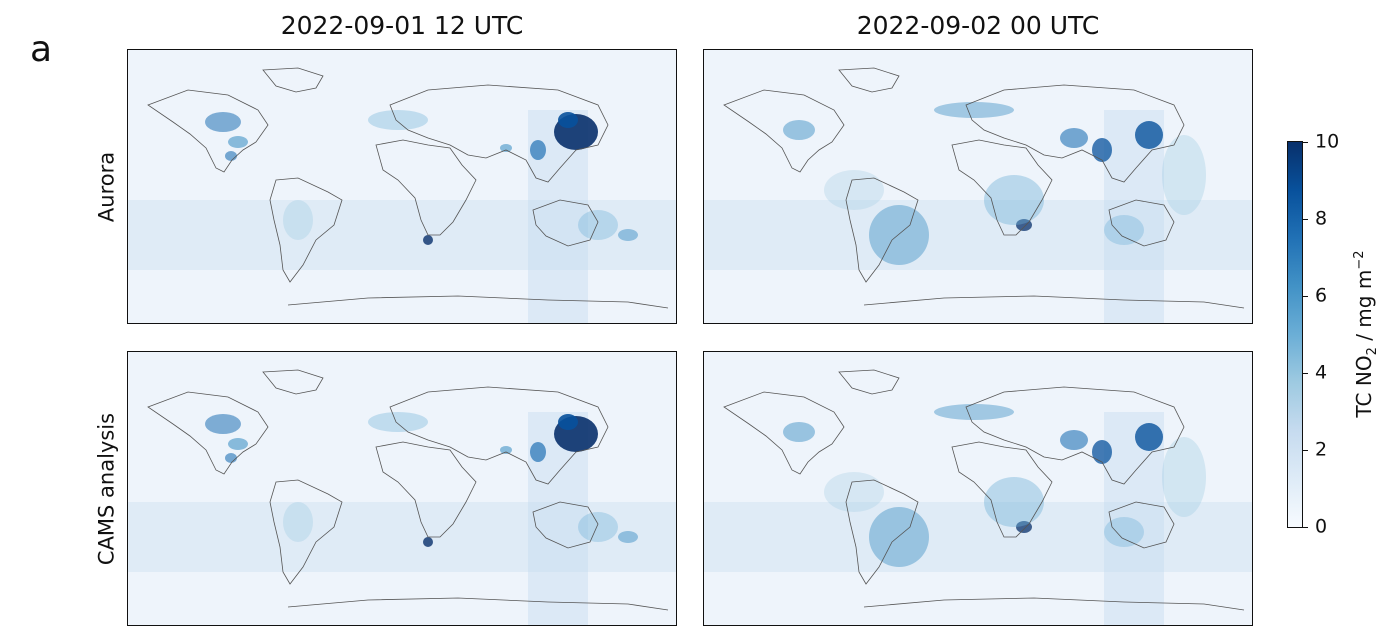 The image size is (1400, 642). I want to click on colorbar, so click(1295, 334).